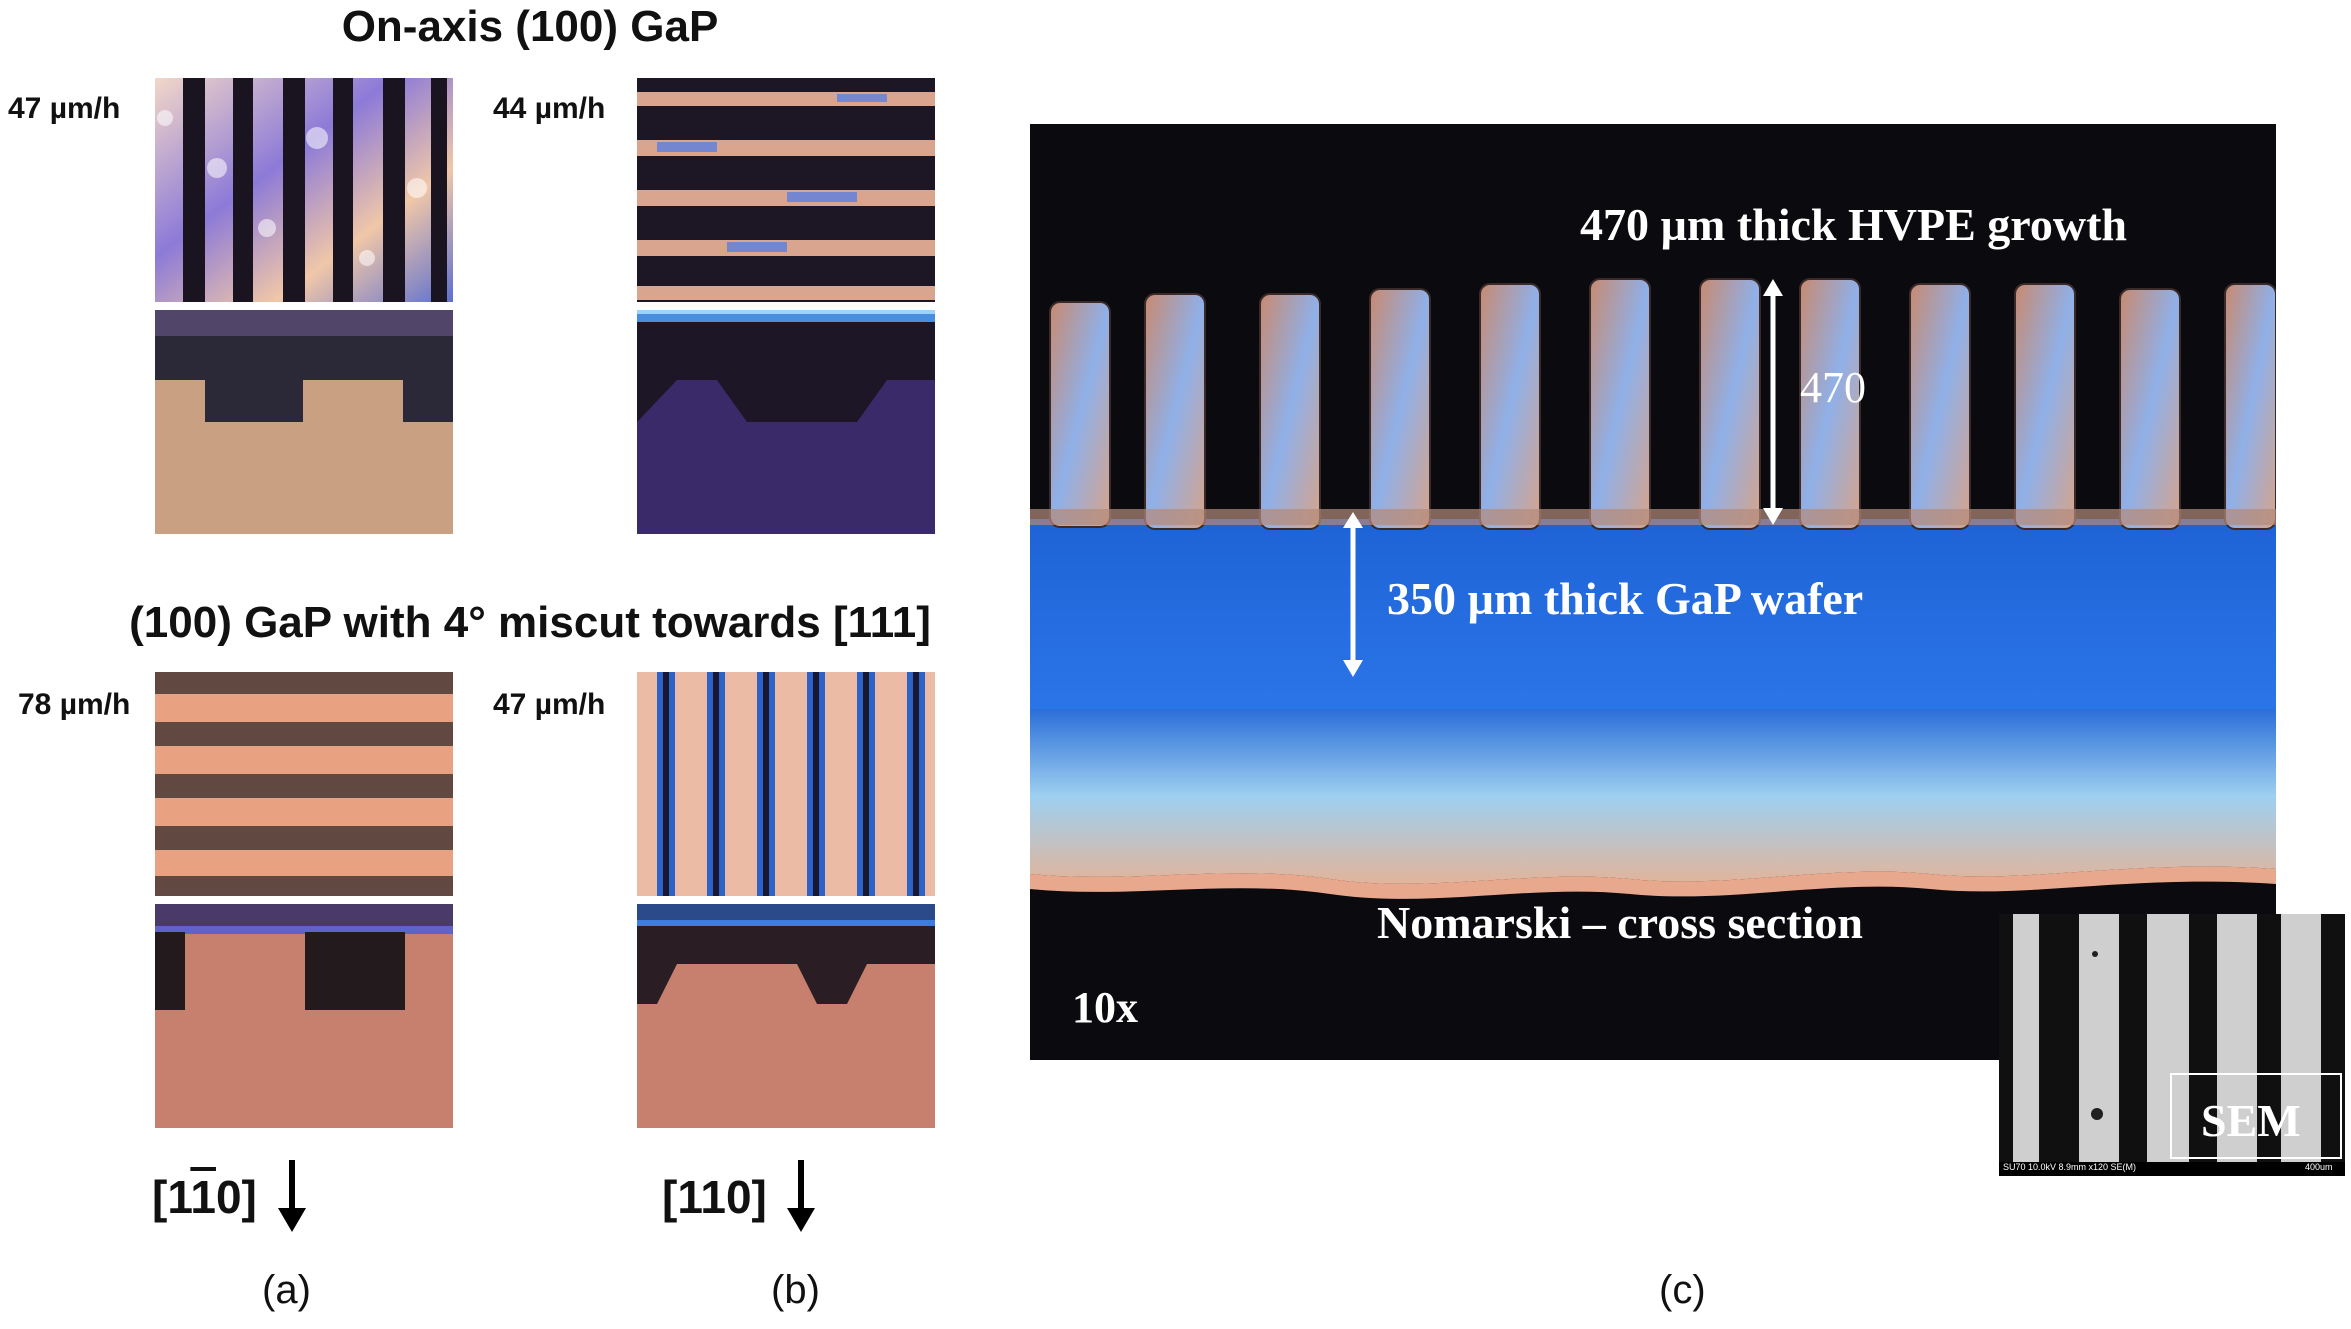 The width and height of the screenshot is (2351, 1329). I want to click on wafer-thickness-label: 350 µm thick GaP wafer, so click(1625, 598).